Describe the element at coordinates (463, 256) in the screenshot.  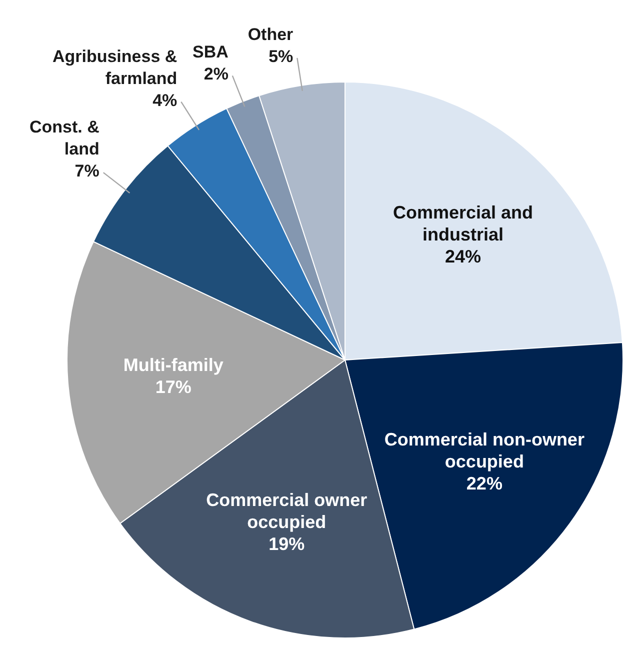
I see `data-label: 24%` at that location.